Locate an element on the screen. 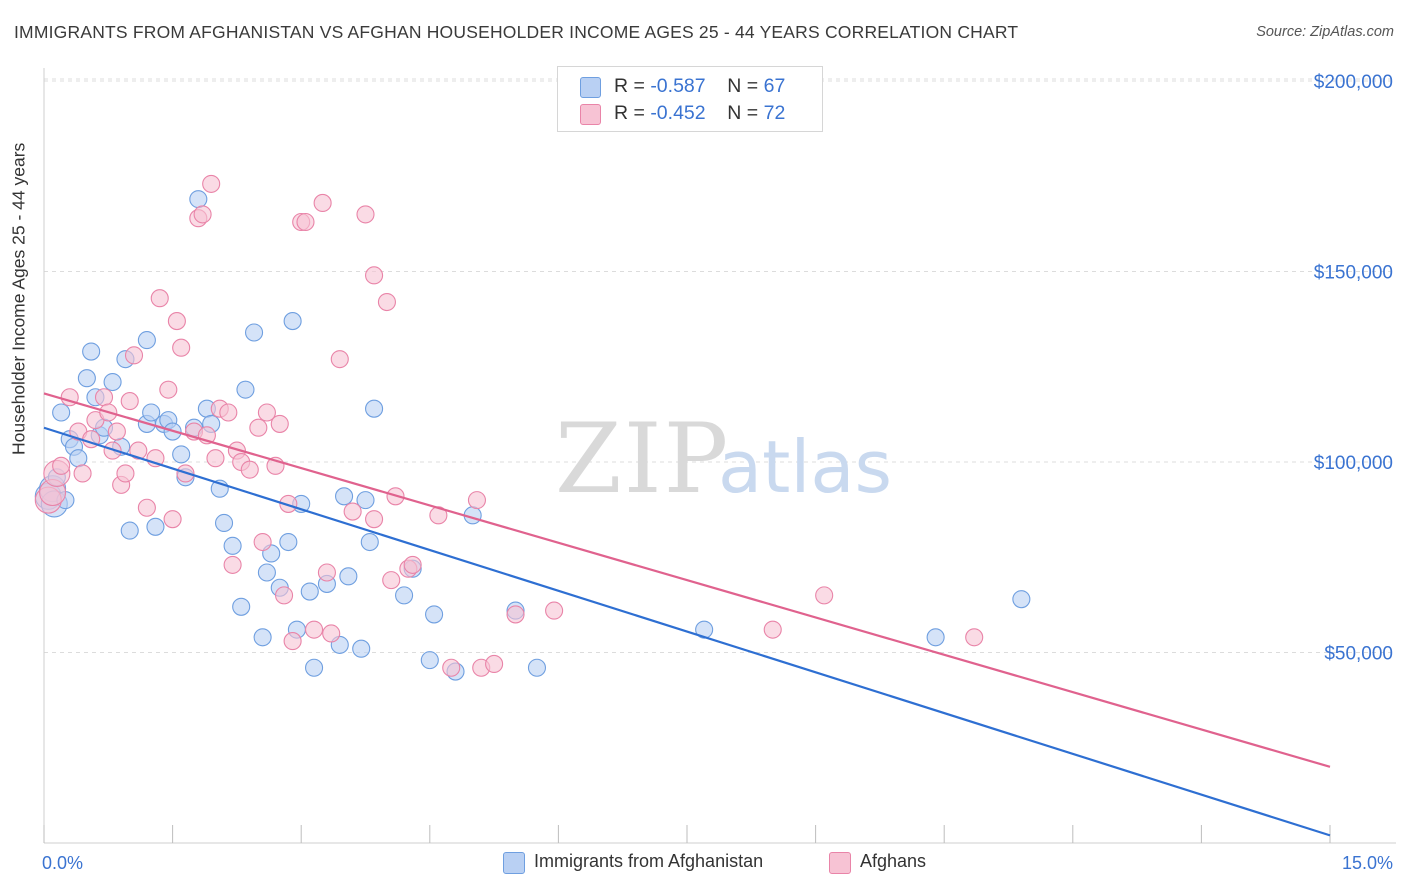 The height and width of the screenshot is (892, 1406). r-value: -0.452 is located at coordinates (678, 113).